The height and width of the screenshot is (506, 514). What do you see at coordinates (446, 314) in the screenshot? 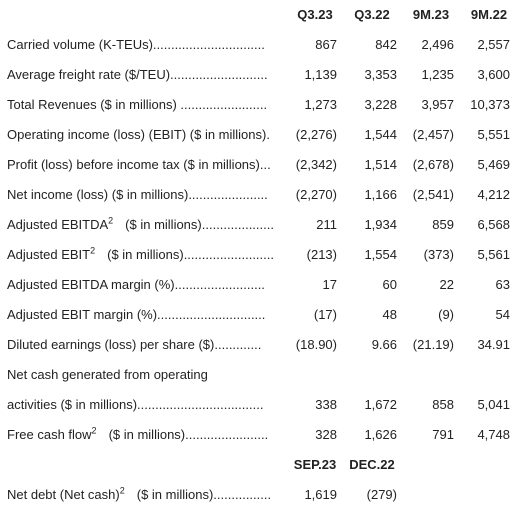
I see `value-cell: (9)` at bounding box center [446, 314].